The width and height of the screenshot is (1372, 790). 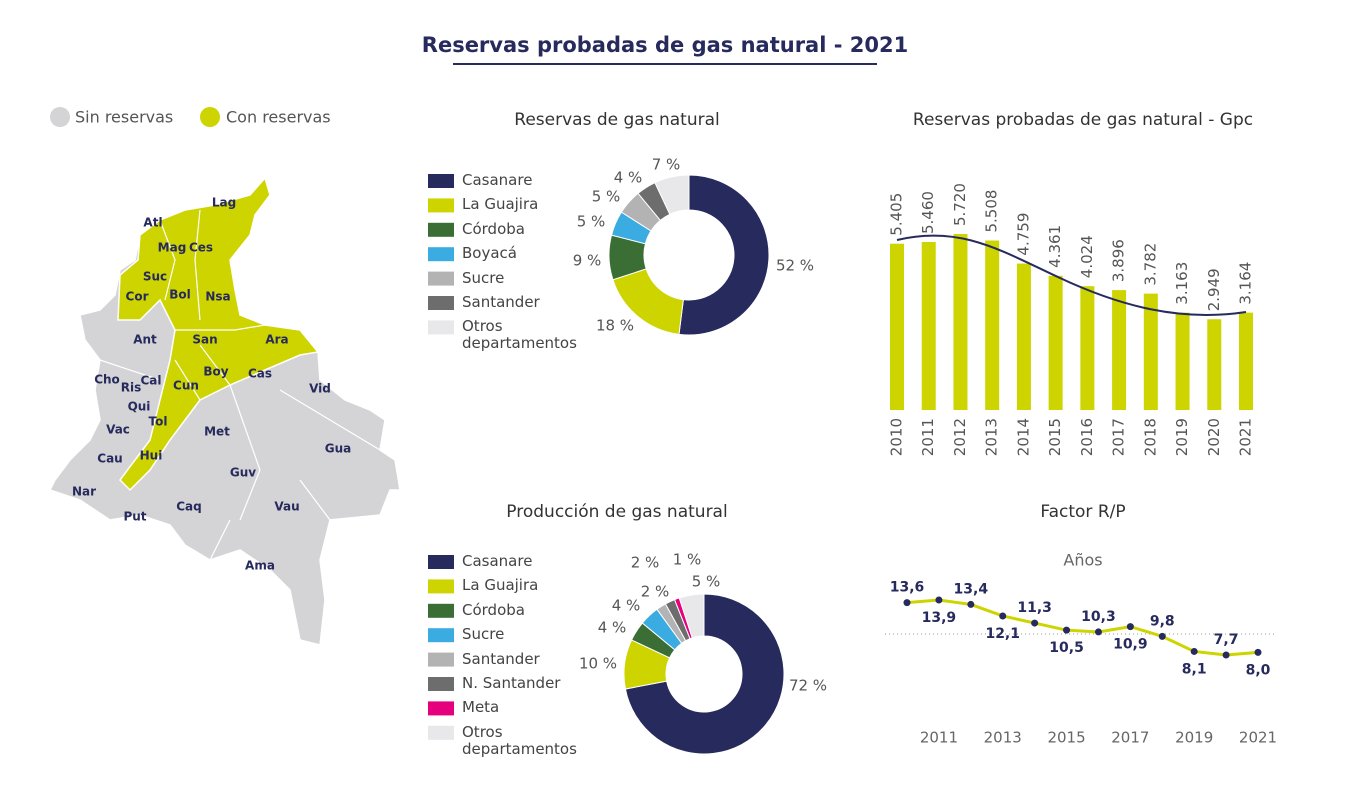 What do you see at coordinates (612, 628) in the screenshot?
I see `value-label: 4 %` at bounding box center [612, 628].